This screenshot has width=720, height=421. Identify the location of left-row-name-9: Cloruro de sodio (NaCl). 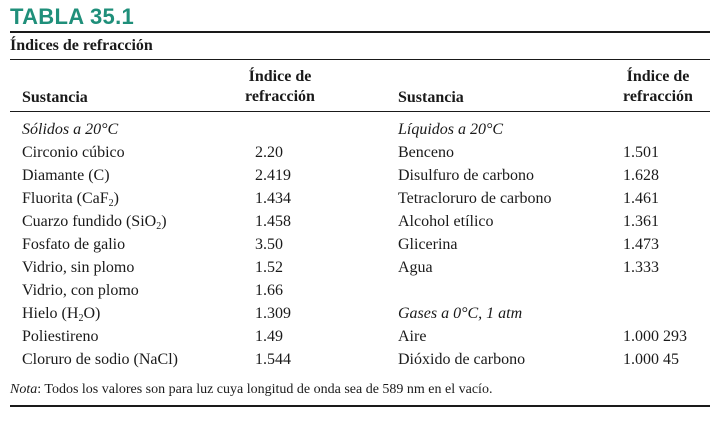
(100, 359).